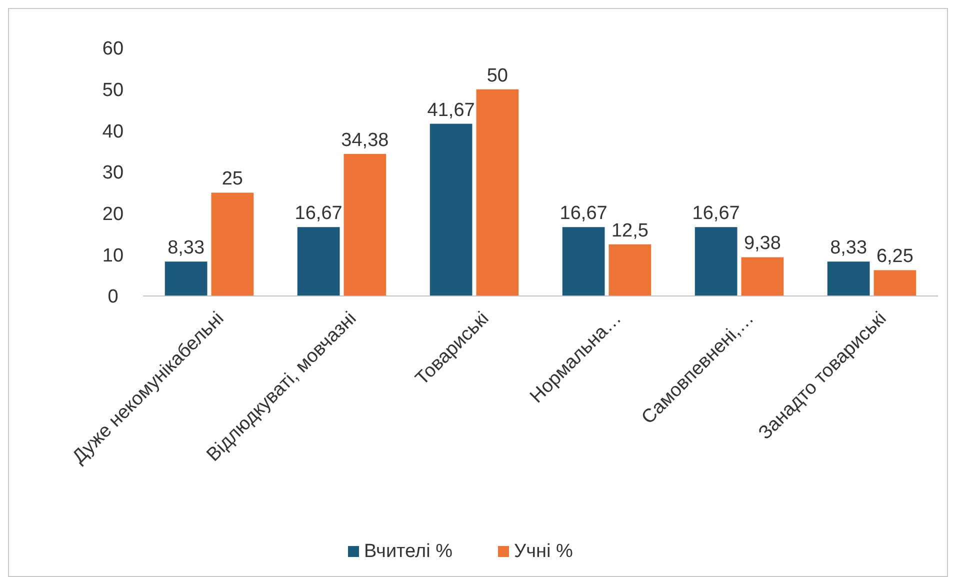  Describe the element at coordinates (113, 90) in the screenshot. I see `y-tick-label: 50` at that location.